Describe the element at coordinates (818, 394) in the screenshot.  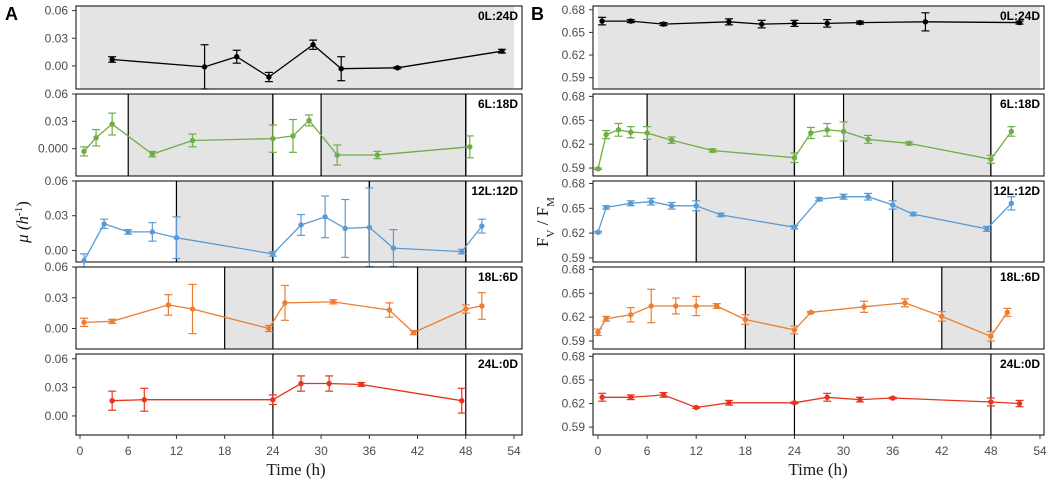
I see `plot-background` at that location.